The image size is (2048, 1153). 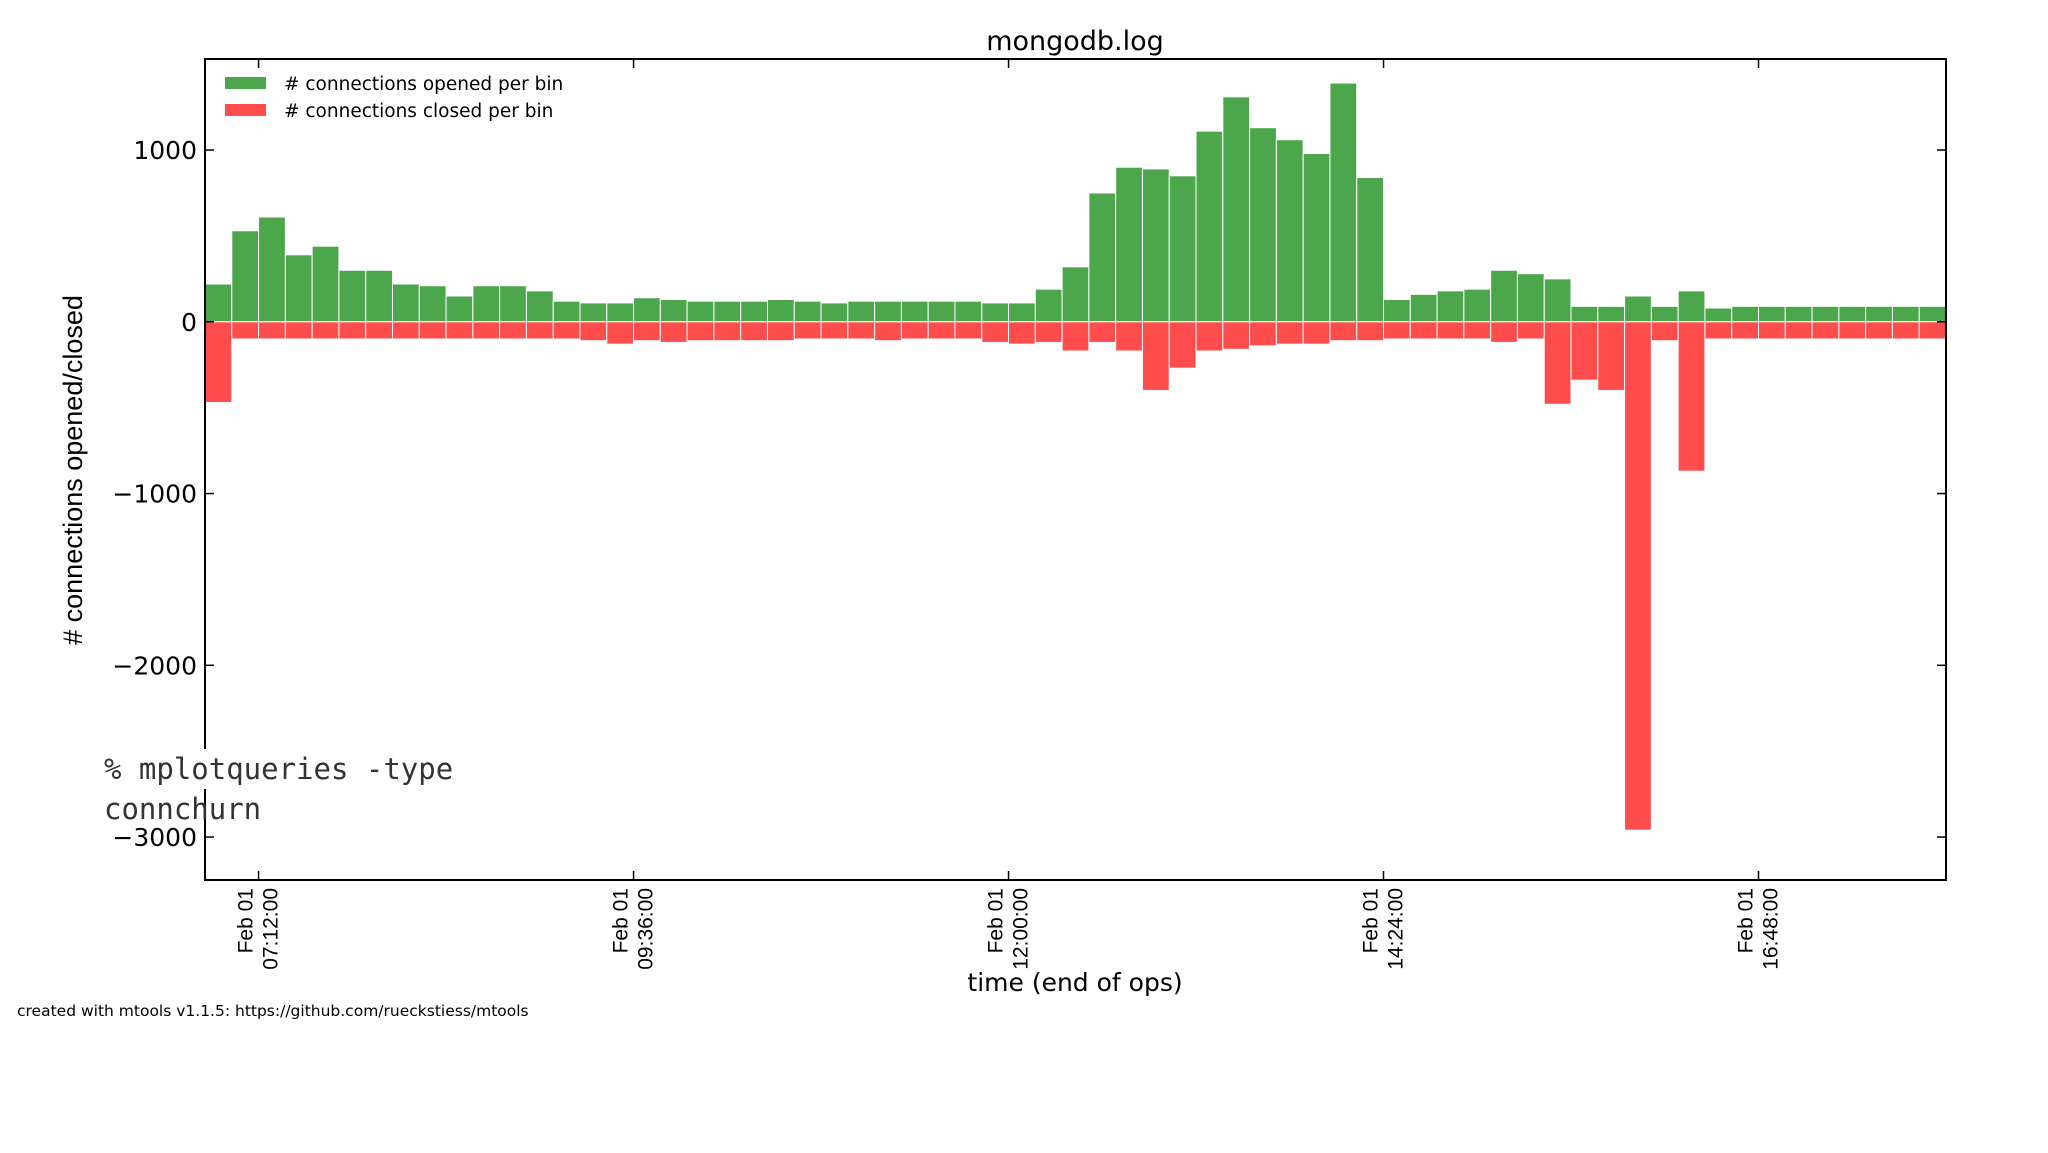 What do you see at coordinates (154, 837) in the screenshot?
I see `y-tick-label: −3000` at bounding box center [154, 837].